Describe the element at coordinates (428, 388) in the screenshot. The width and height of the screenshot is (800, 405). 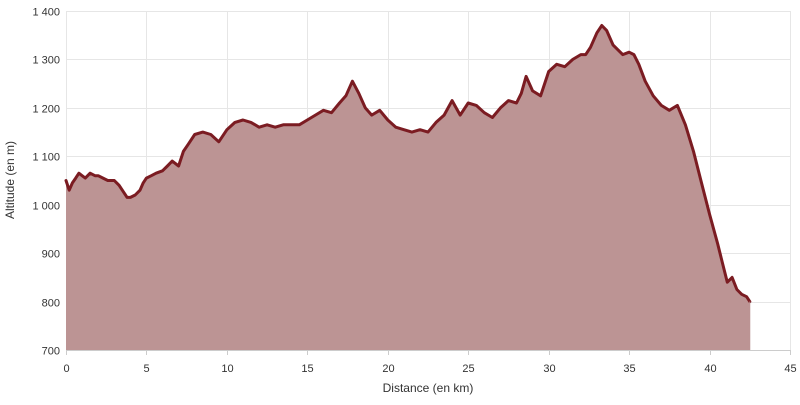
I see `x-axis-title: Distance (en km)` at that location.